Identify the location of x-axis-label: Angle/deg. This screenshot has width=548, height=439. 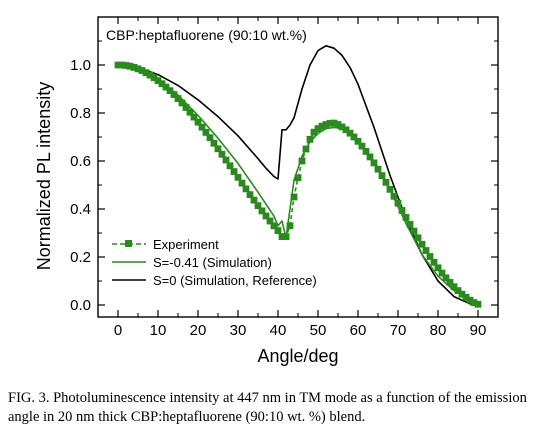
(297, 356).